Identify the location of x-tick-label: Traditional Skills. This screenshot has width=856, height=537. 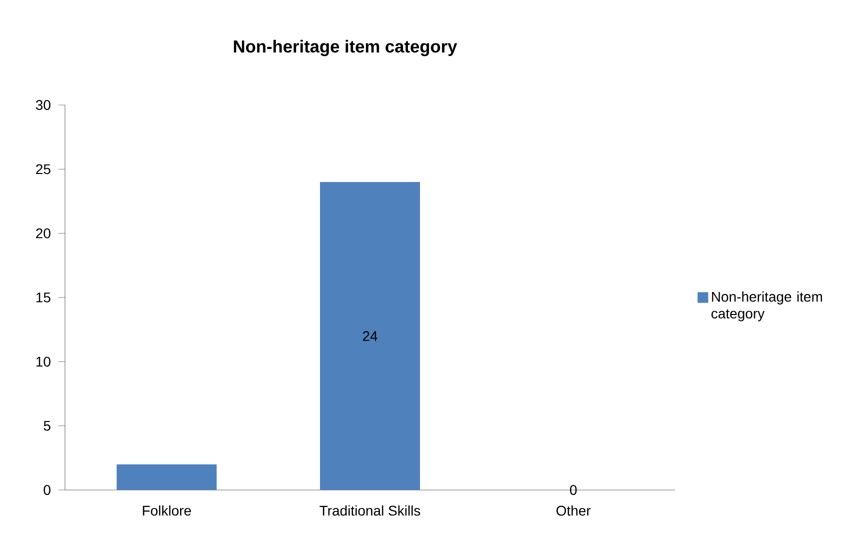
(370, 510).